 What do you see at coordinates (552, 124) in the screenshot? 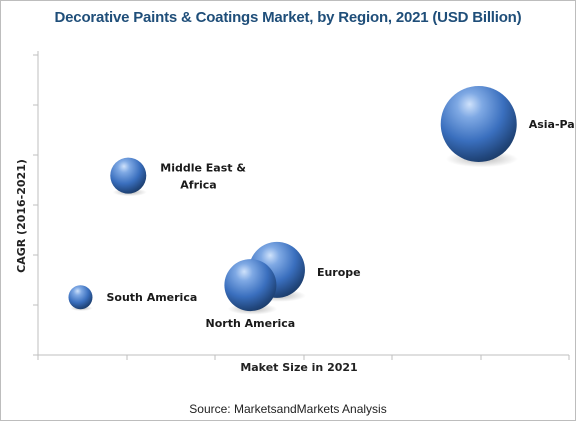
I see `point-label: Asia-Pacific` at bounding box center [552, 124].